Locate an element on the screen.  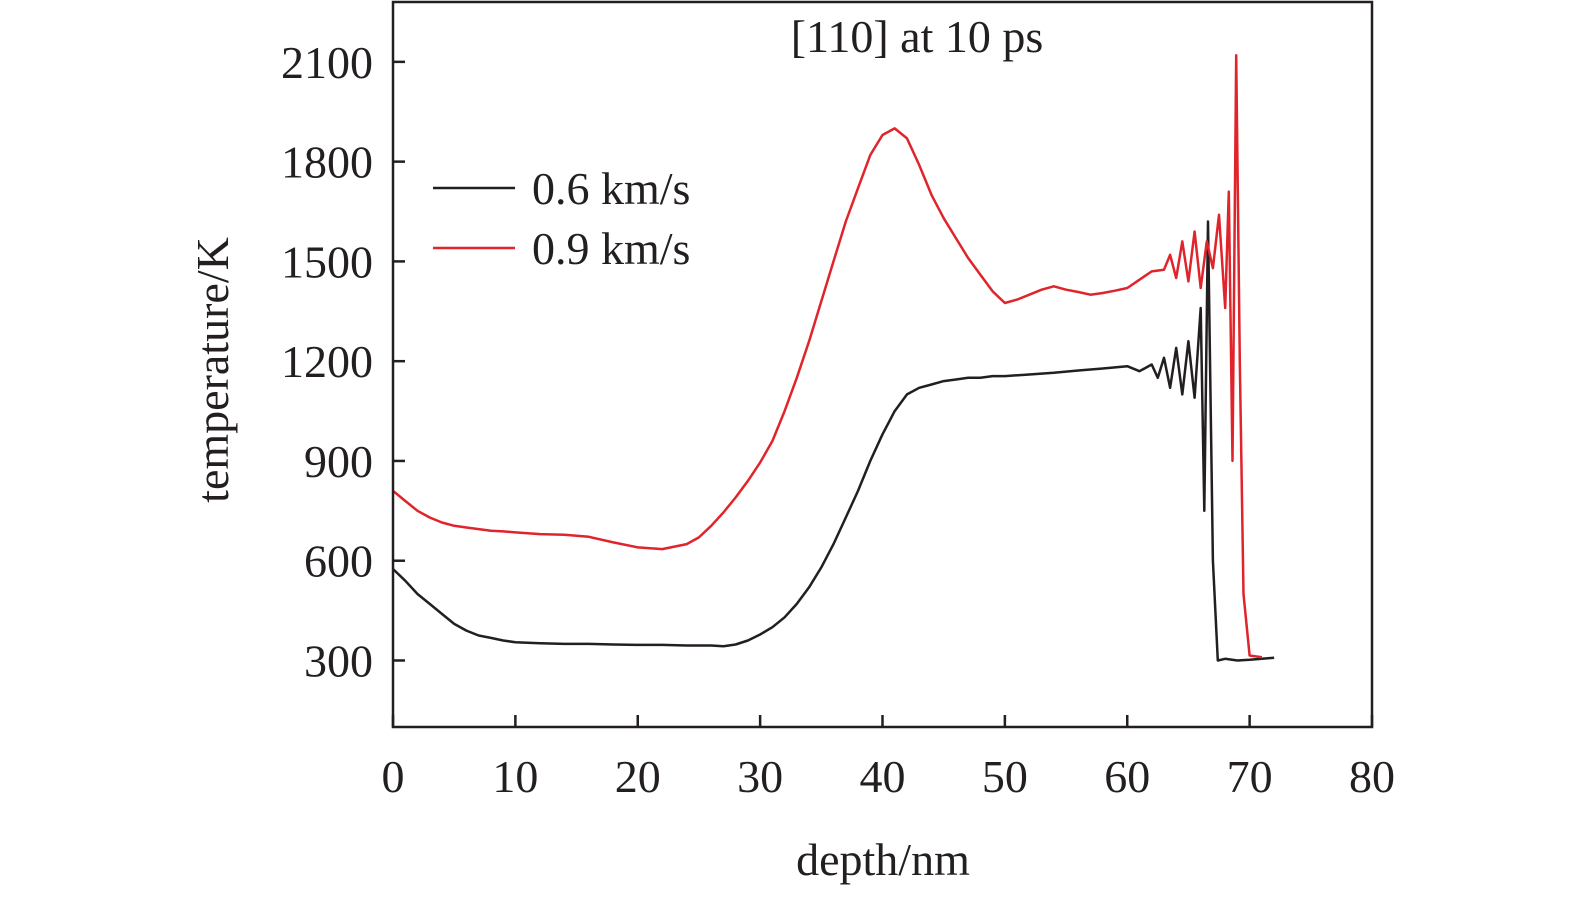
x-tick-label: 40 is located at coordinates (883, 776).